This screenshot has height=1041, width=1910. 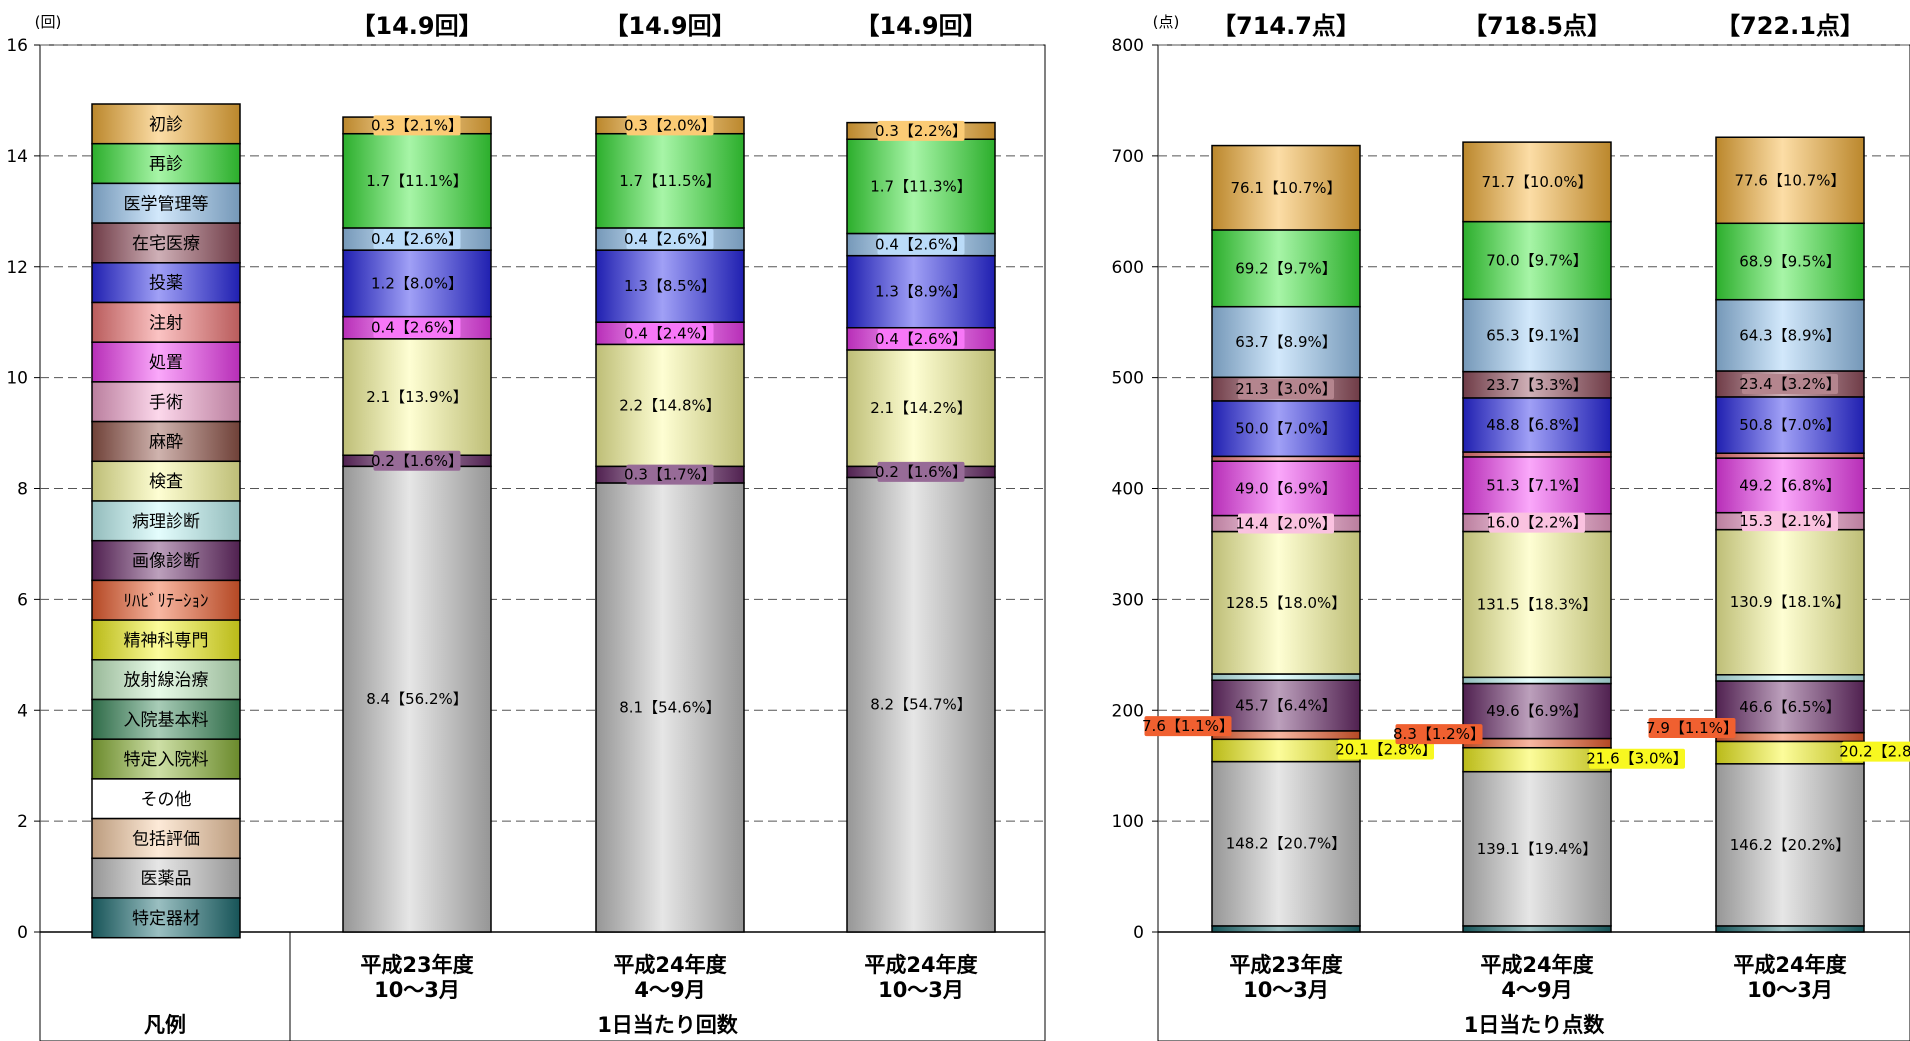 I want to click on left-tick-label: 6, so click(x=22, y=600).